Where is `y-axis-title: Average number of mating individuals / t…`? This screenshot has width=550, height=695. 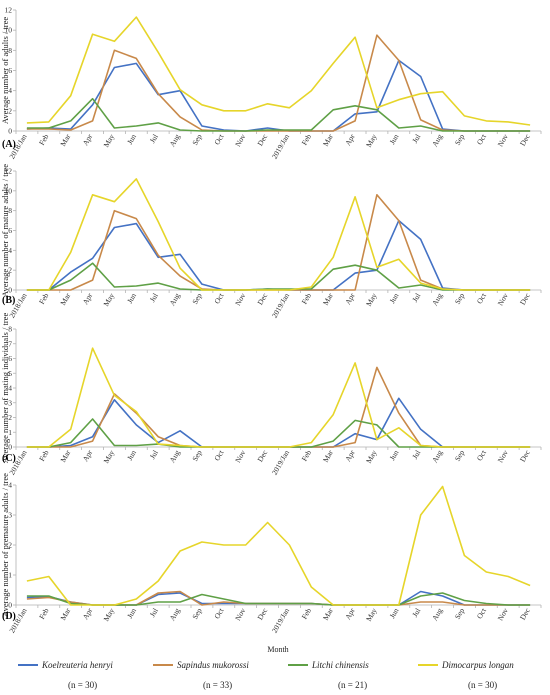 y-axis-title: Average number of mating individuals / t… is located at coordinates (5, 388).